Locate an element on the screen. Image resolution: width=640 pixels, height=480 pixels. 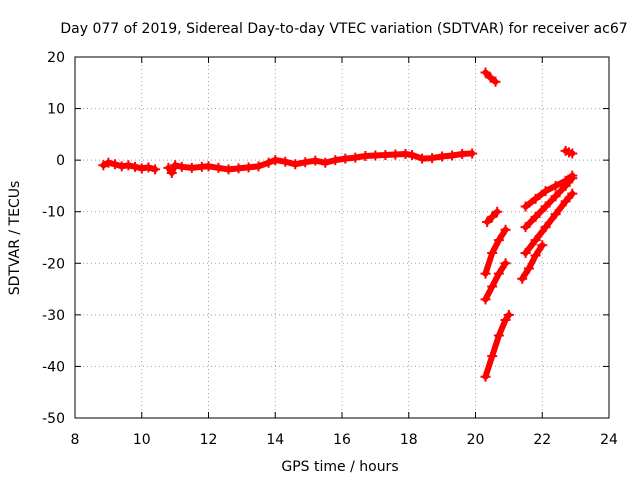
x-tick-label: 16 is located at coordinates (342, 440).